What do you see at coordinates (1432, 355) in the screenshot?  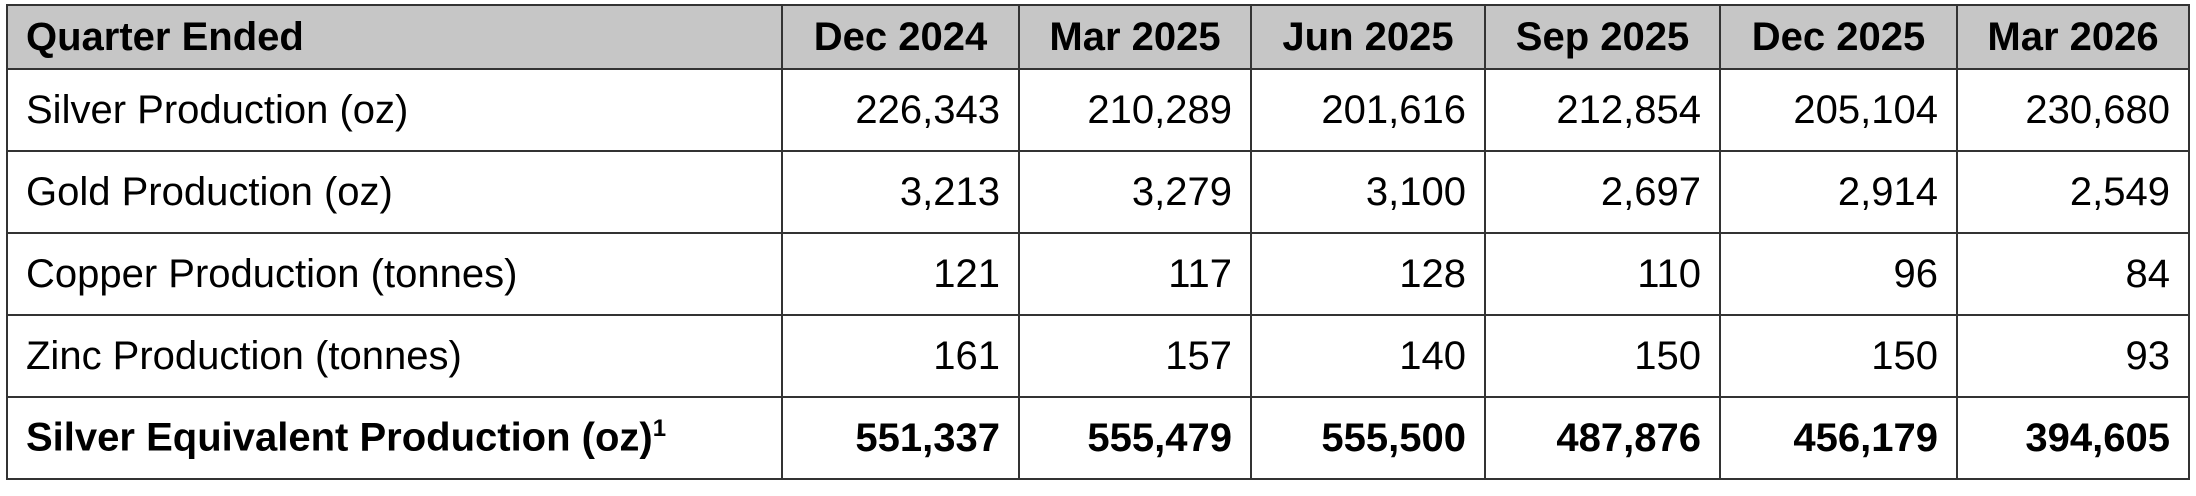 I see `cell-value: 140` at bounding box center [1432, 355].